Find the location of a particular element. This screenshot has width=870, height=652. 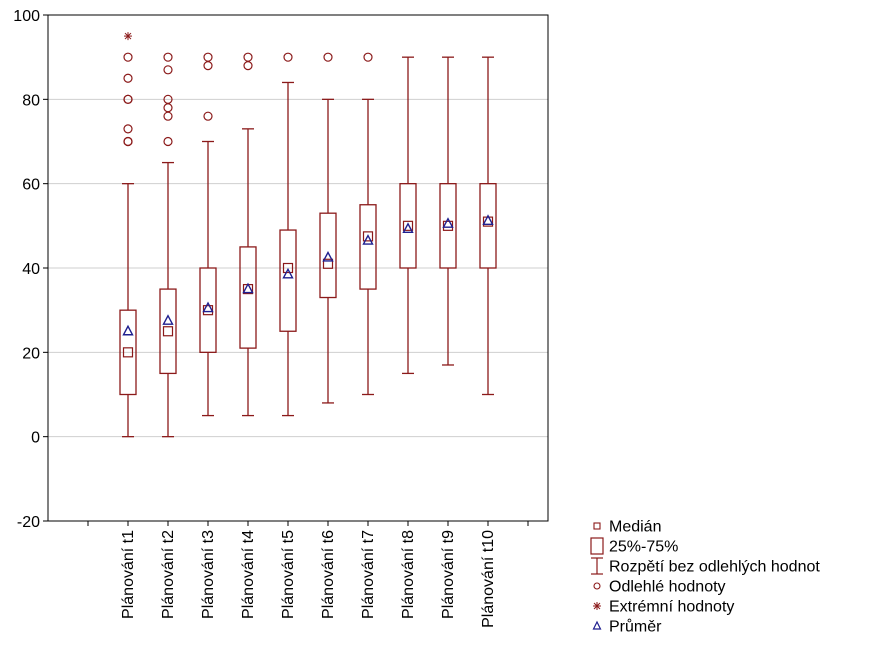

x-tick-label: Plánování t7 is located at coordinates (368, 574).